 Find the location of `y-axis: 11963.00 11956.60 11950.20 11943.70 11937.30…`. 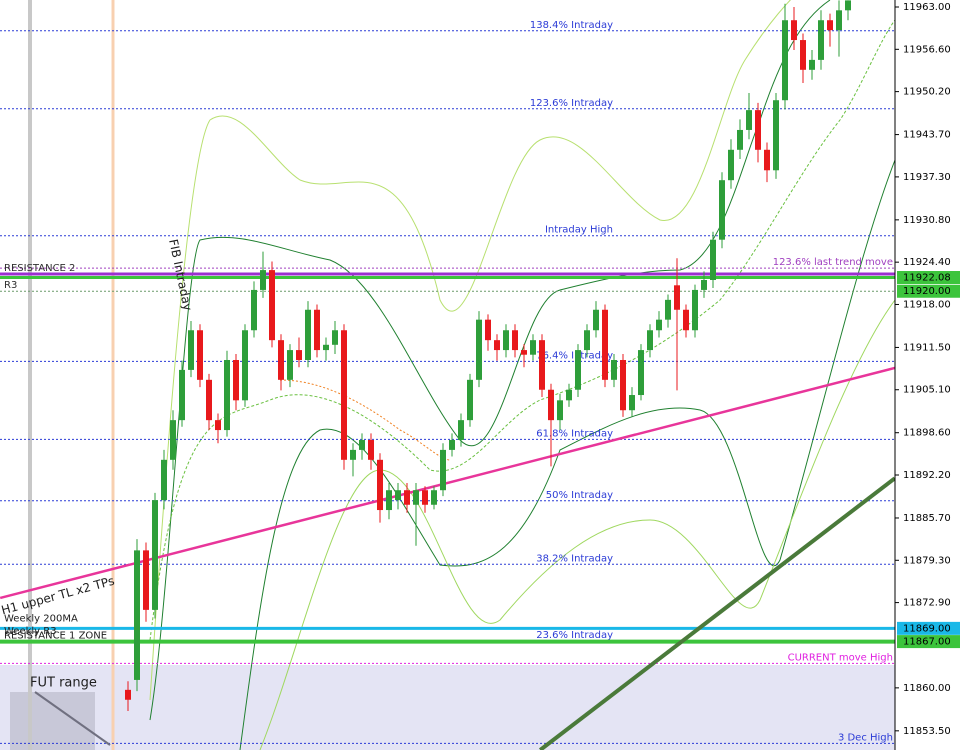

y-axis: 11963.00 11956.60 11950.20 11943.70 11937.30… is located at coordinates (927, 369).